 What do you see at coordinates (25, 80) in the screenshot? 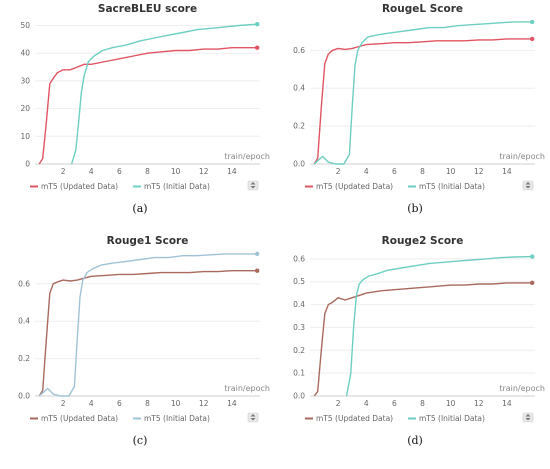
I see `y-tick-label: 30` at bounding box center [25, 80].